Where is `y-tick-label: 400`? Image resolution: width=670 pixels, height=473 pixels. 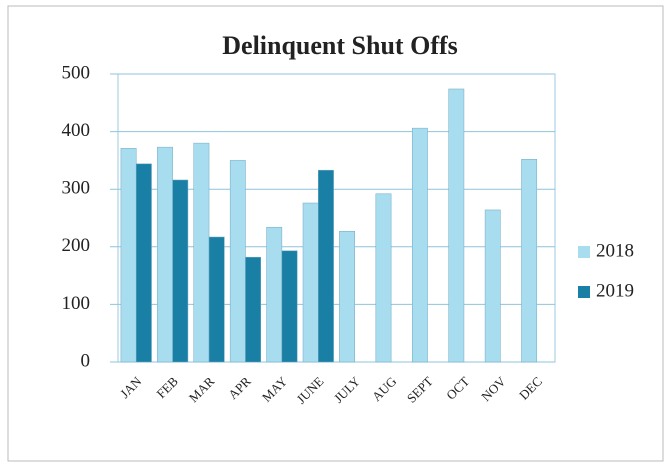 y-tick-label: 400 is located at coordinates (76, 130).